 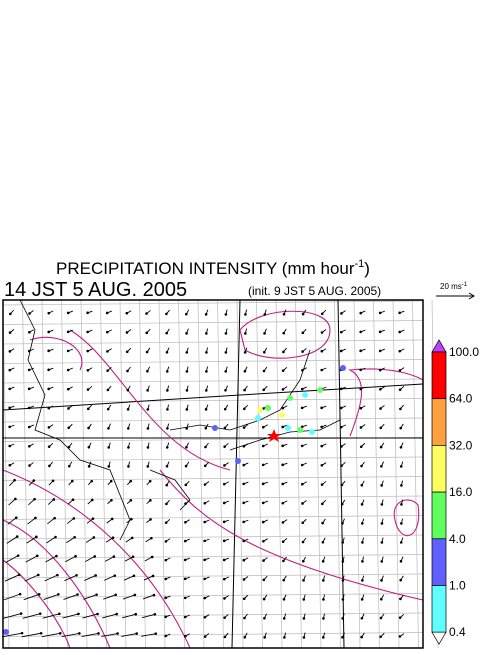 I want to click on coastline, so click(x=285, y=435).